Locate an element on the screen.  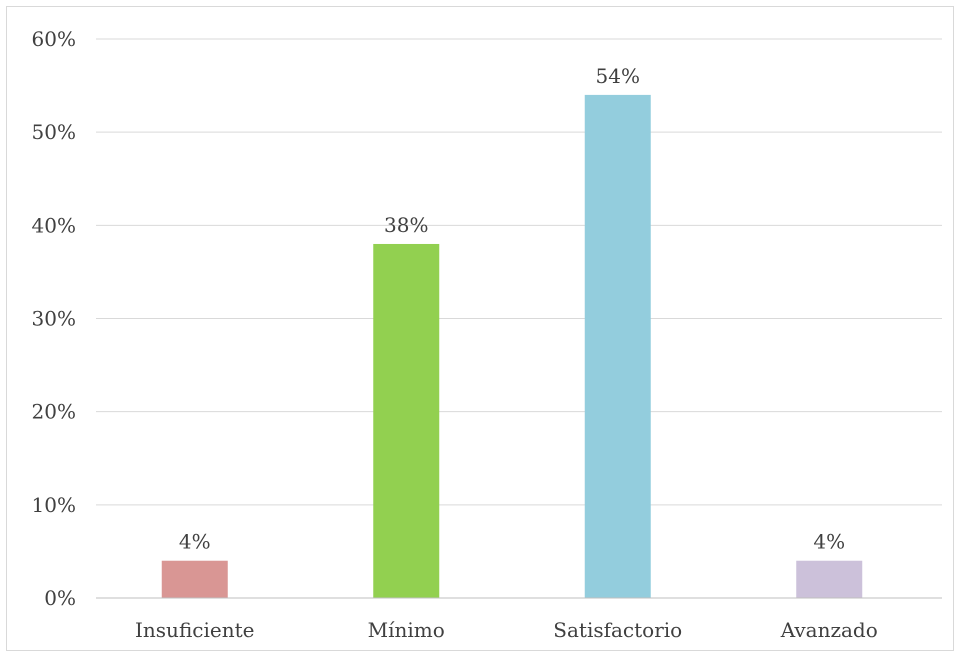
data-label: 54% is located at coordinates (618, 76).